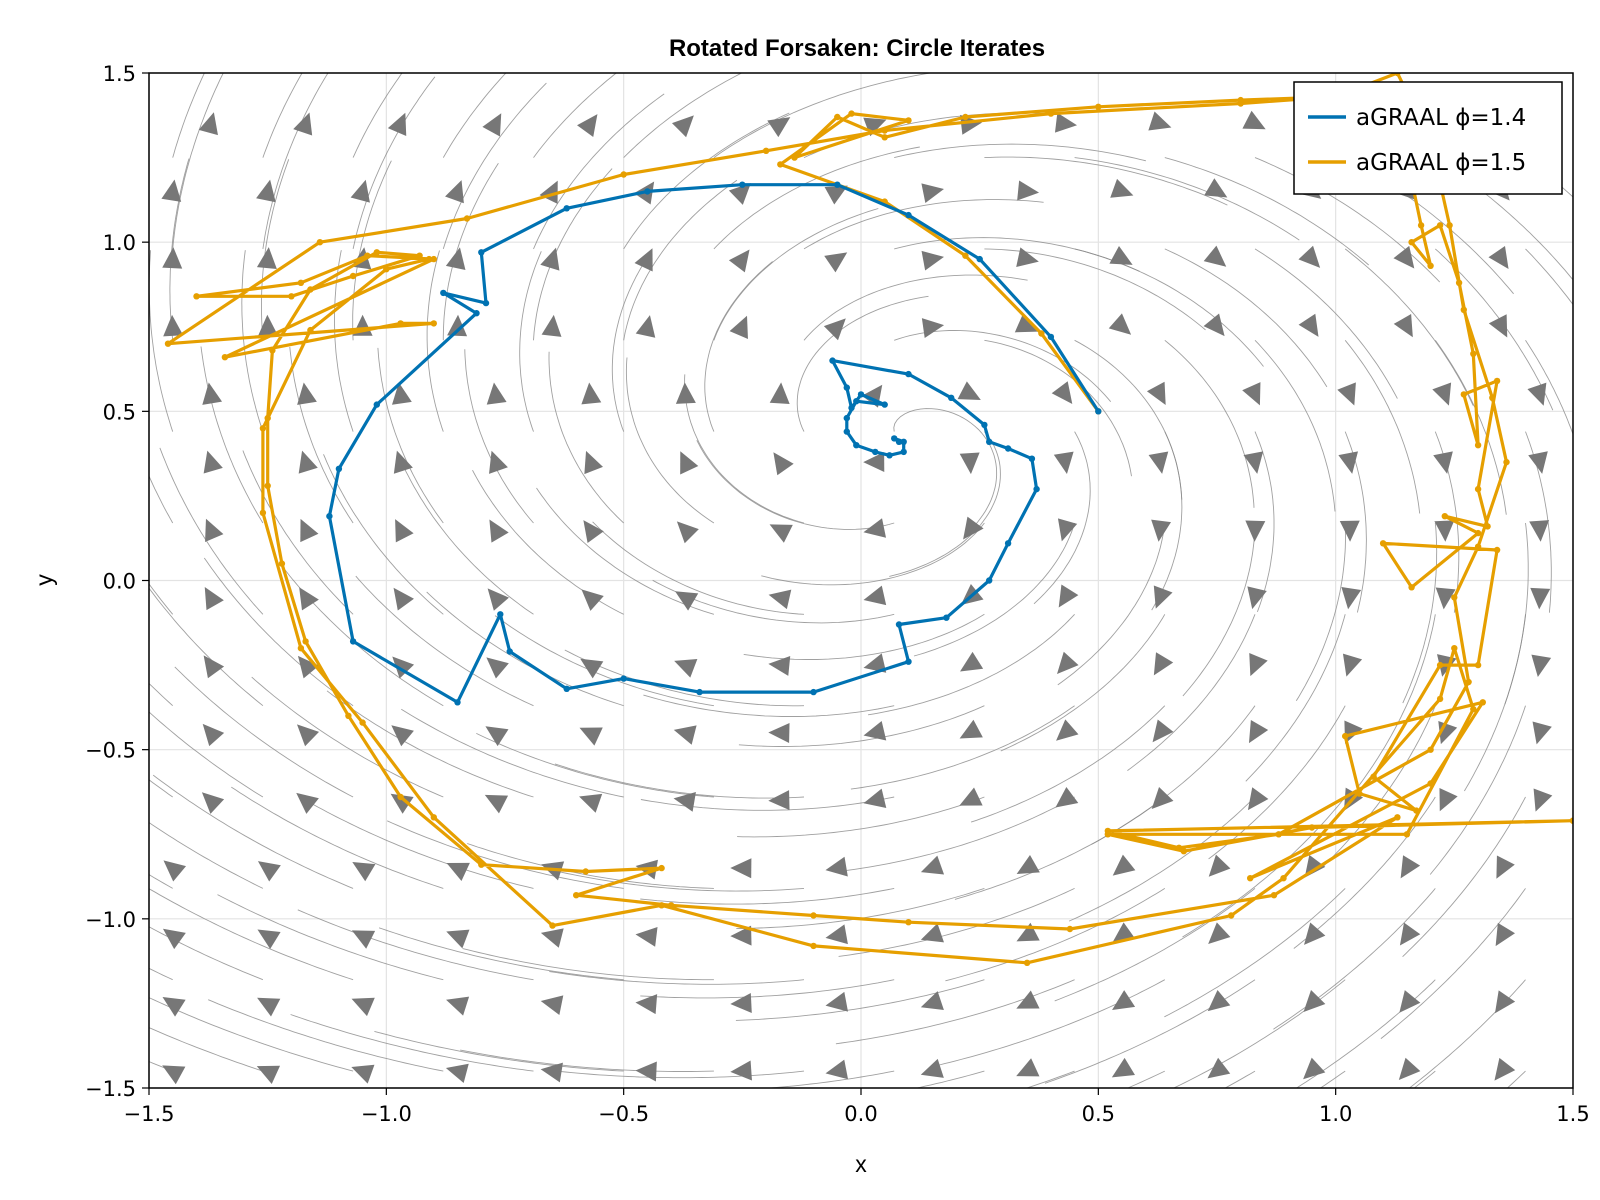  Describe the element at coordinates (386, 1114) in the screenshot. I see `x-tick-label: −1.0` at that location.